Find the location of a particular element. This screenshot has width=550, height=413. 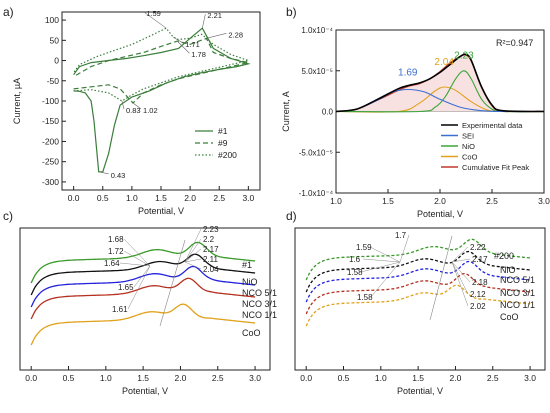

series-label-c: CoO is located at coordinates (251, 333).